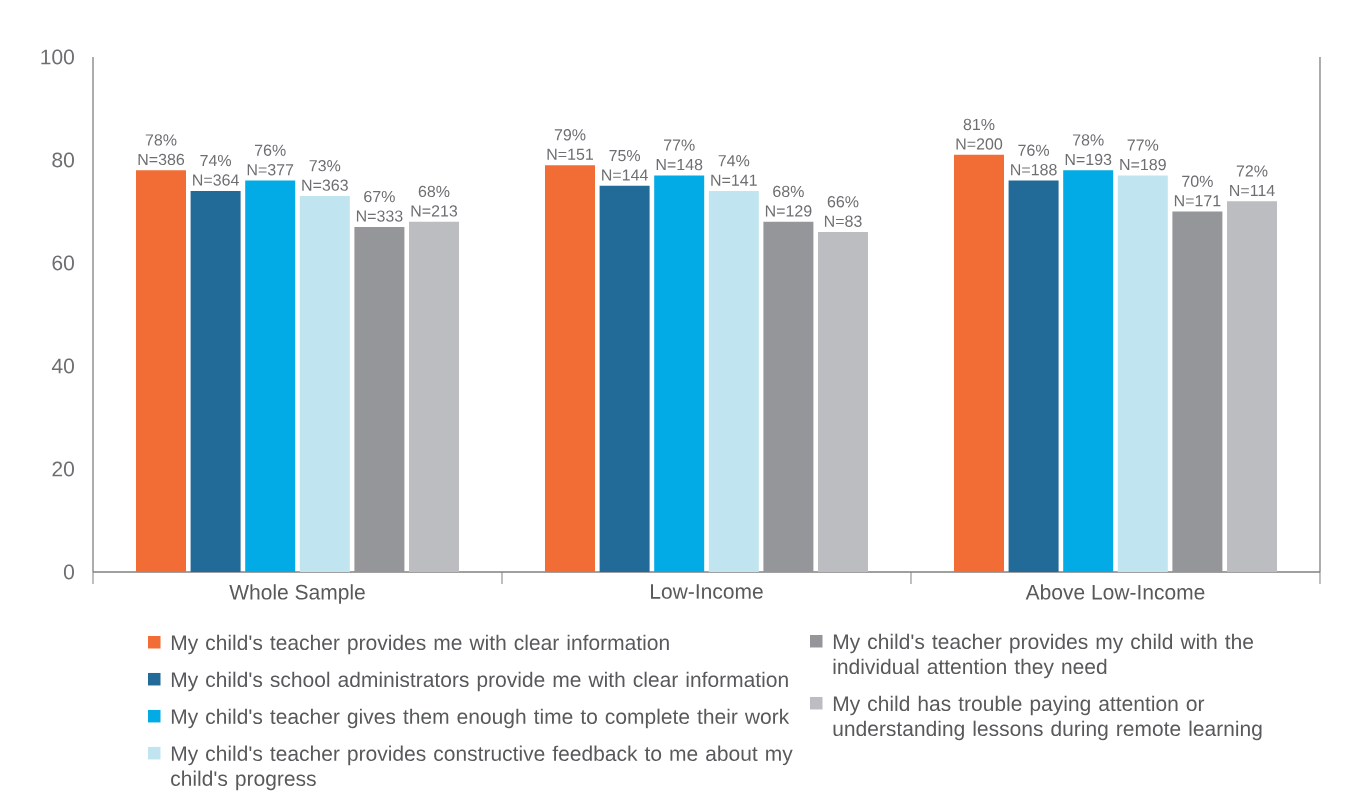  Describe the element at coordinates (1143, 155) in the screenshot. I see `data-label: 77% N=189` at that location.